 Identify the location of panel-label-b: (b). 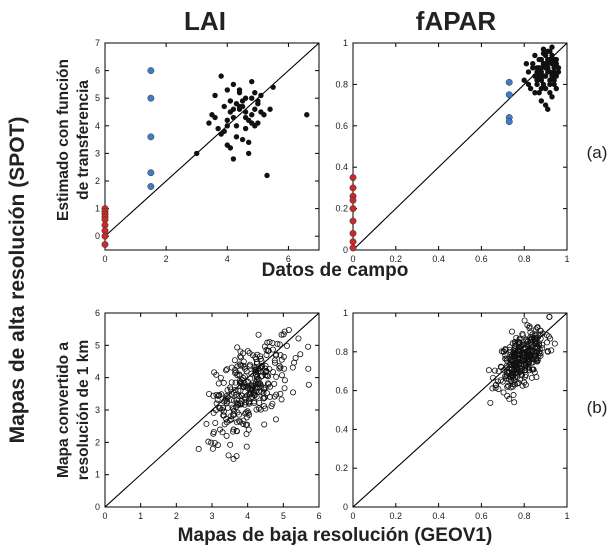
(597, 407).